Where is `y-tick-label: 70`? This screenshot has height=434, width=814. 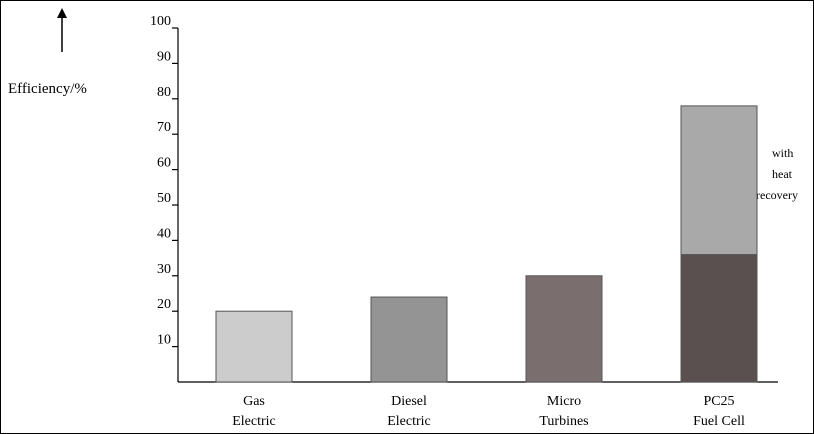 y-tick-label: 70 is located at coordinates (164, 127).